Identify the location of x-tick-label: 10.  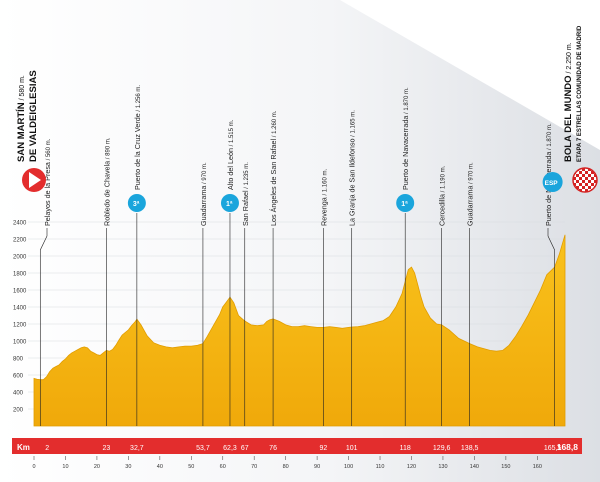
(65, 467).